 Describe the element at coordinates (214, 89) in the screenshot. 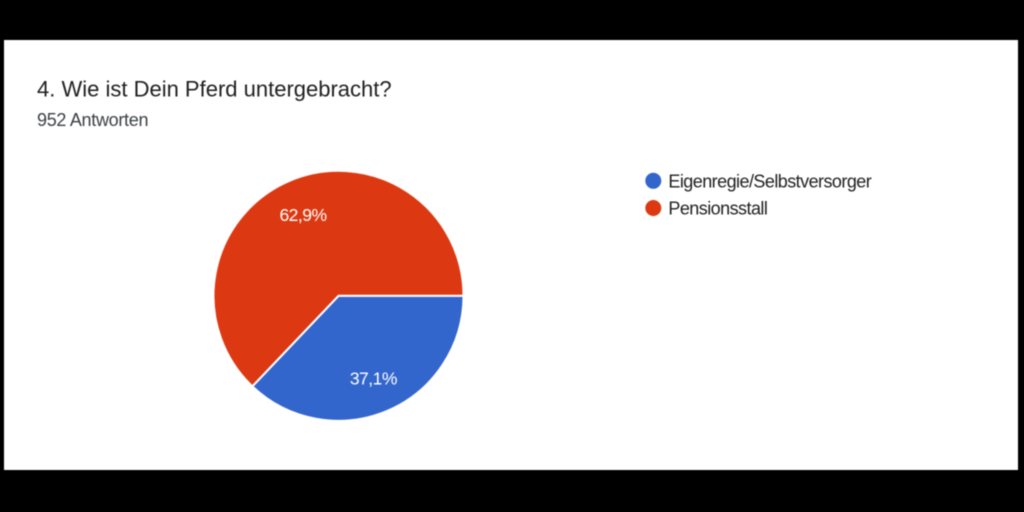

I see `svg-text:4. Wie ist Dein Pferd untergeb: 4. Wie ist Dein Pferd untergebracht?` at that location.